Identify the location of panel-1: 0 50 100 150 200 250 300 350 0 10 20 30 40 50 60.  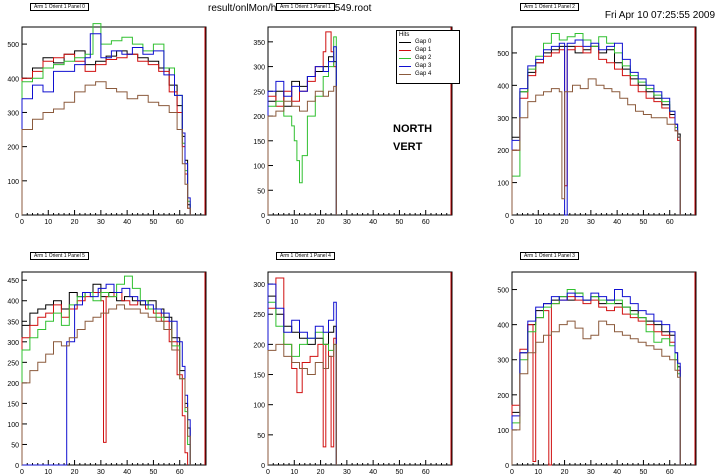
(353, 126).